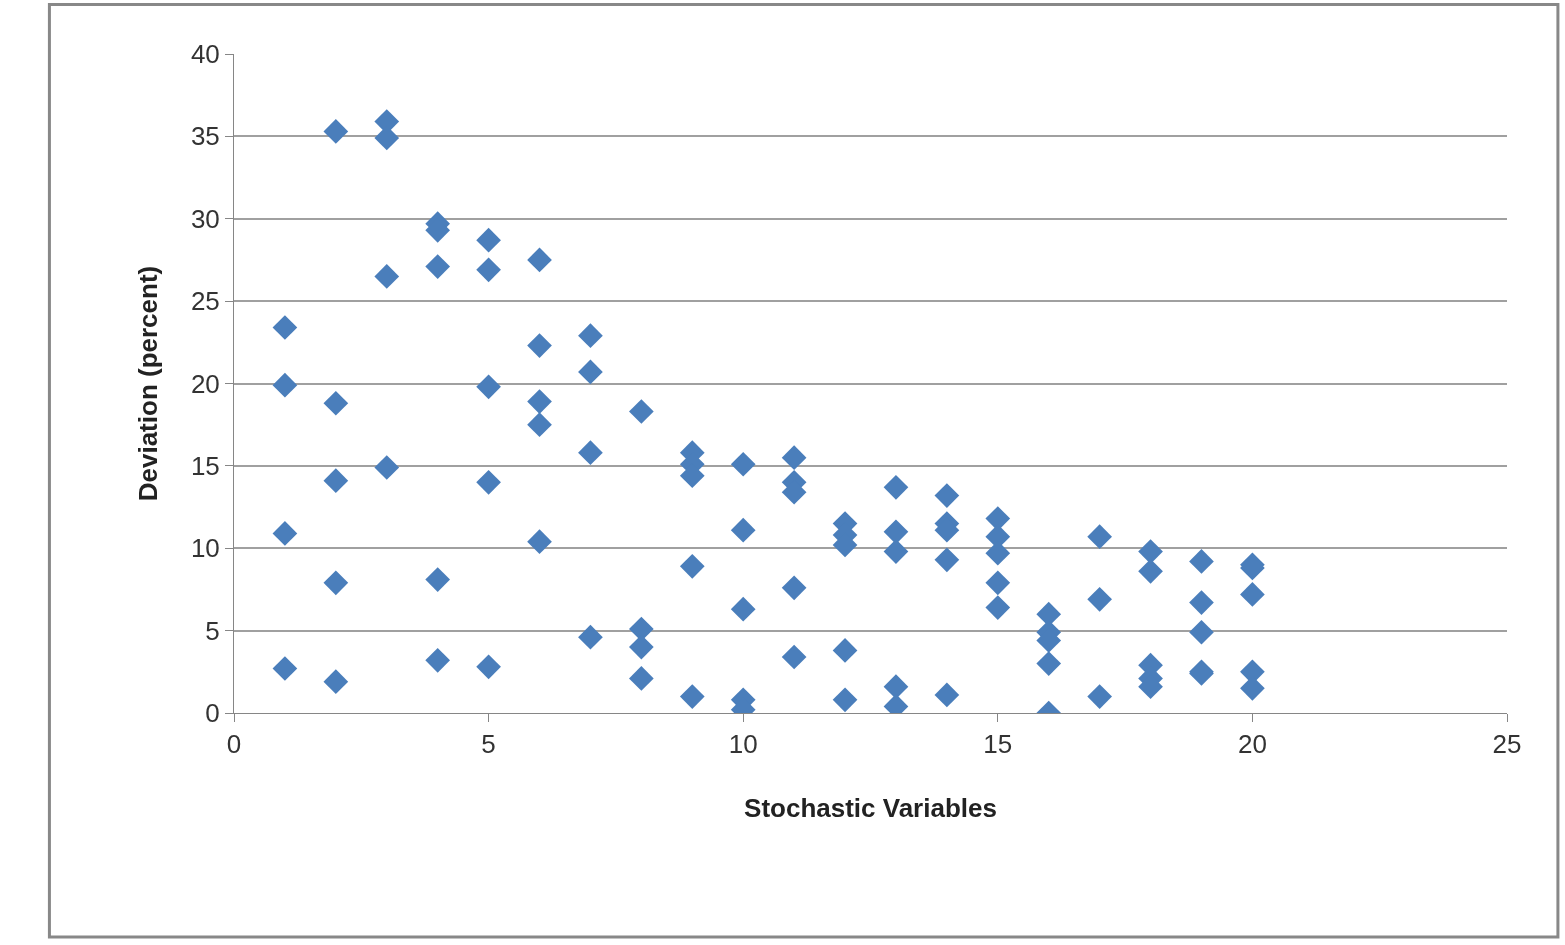 The width and height of the screenshot is (1565, 945). Describe the element at coordinates (998, 744) in the screenshot. I see `x-tick-label: 15` at that location.